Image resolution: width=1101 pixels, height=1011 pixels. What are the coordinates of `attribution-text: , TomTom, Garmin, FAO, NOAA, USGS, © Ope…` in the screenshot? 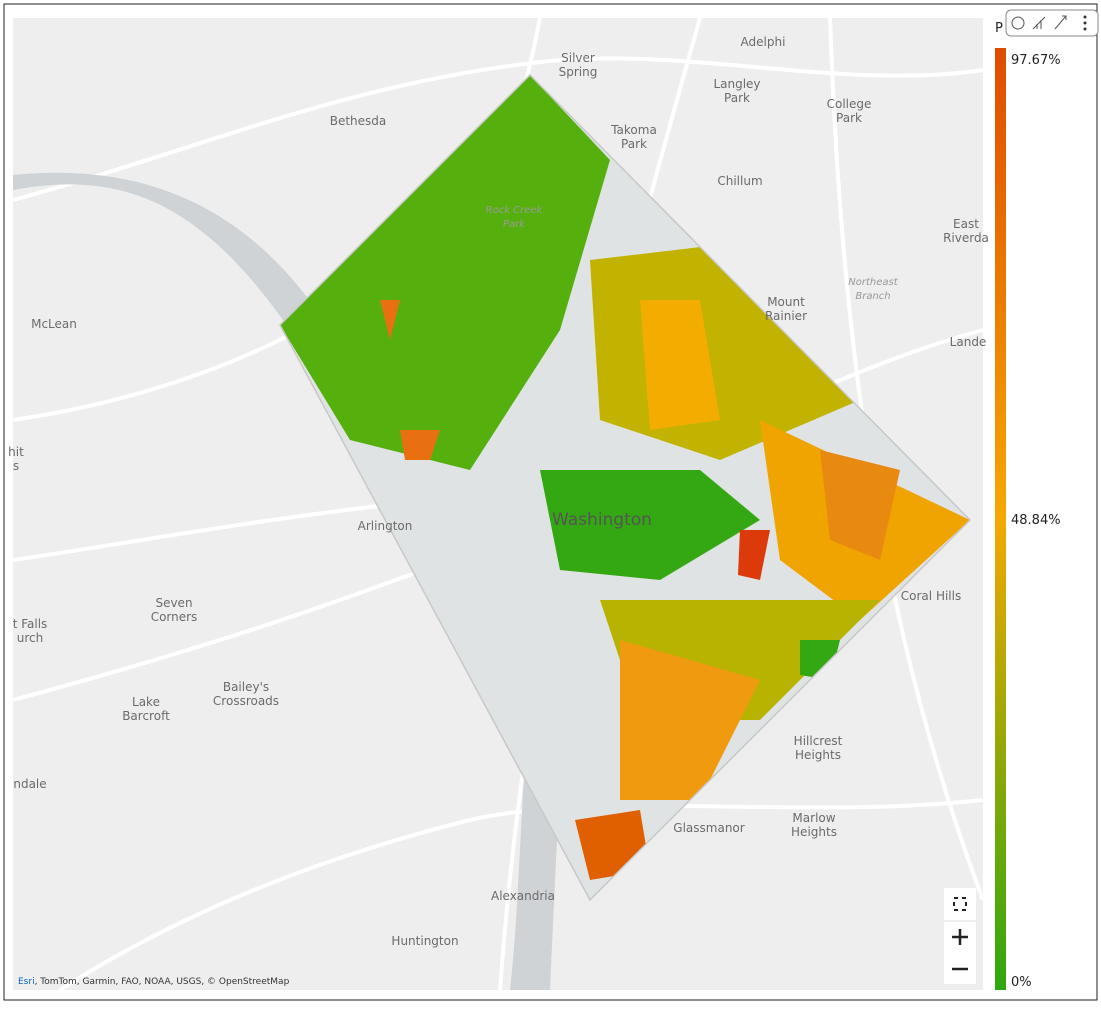 It's located at (162, 982).